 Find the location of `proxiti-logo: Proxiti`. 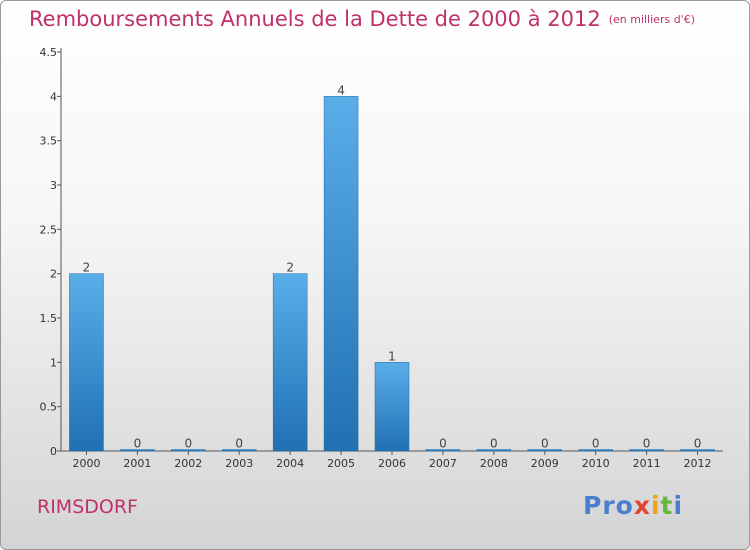

proxiti-logo: Proxiti is located at coordinates (633, 505).